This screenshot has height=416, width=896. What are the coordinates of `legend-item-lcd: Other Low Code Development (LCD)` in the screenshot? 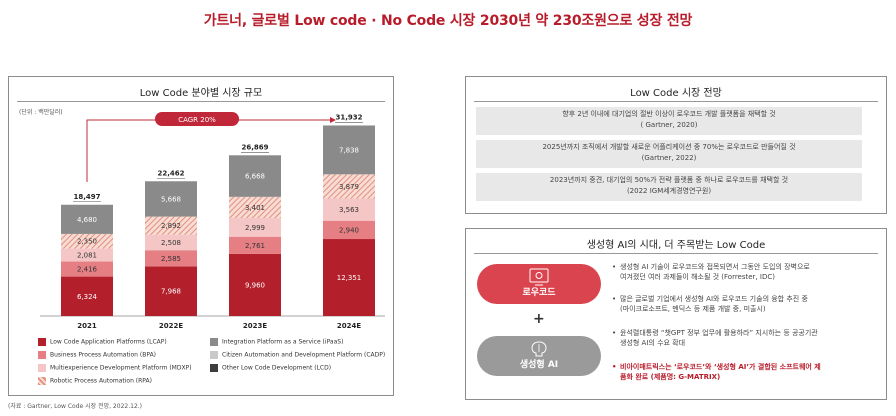 It's located at (270, 368).